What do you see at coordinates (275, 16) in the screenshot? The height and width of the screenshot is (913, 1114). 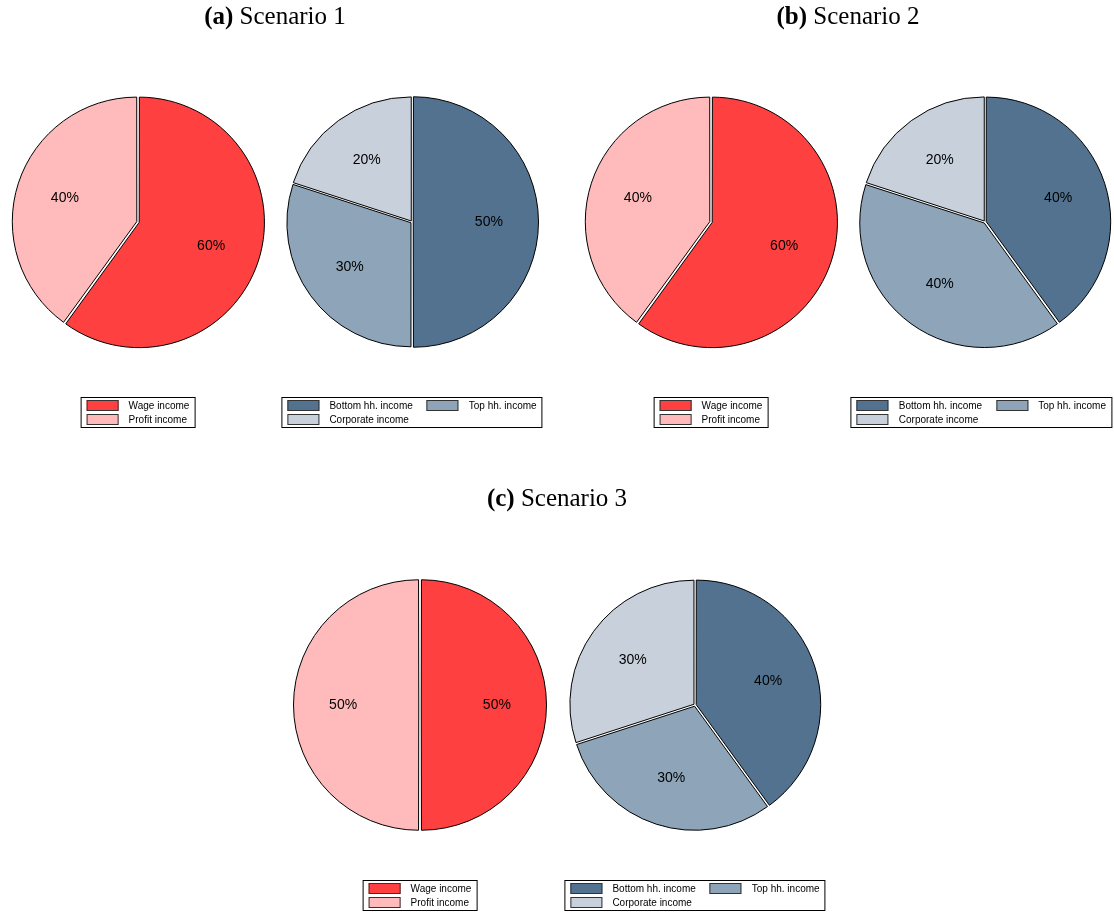 I see `chart-title: (a) Scenario 1` at bounding box center [275, 16].